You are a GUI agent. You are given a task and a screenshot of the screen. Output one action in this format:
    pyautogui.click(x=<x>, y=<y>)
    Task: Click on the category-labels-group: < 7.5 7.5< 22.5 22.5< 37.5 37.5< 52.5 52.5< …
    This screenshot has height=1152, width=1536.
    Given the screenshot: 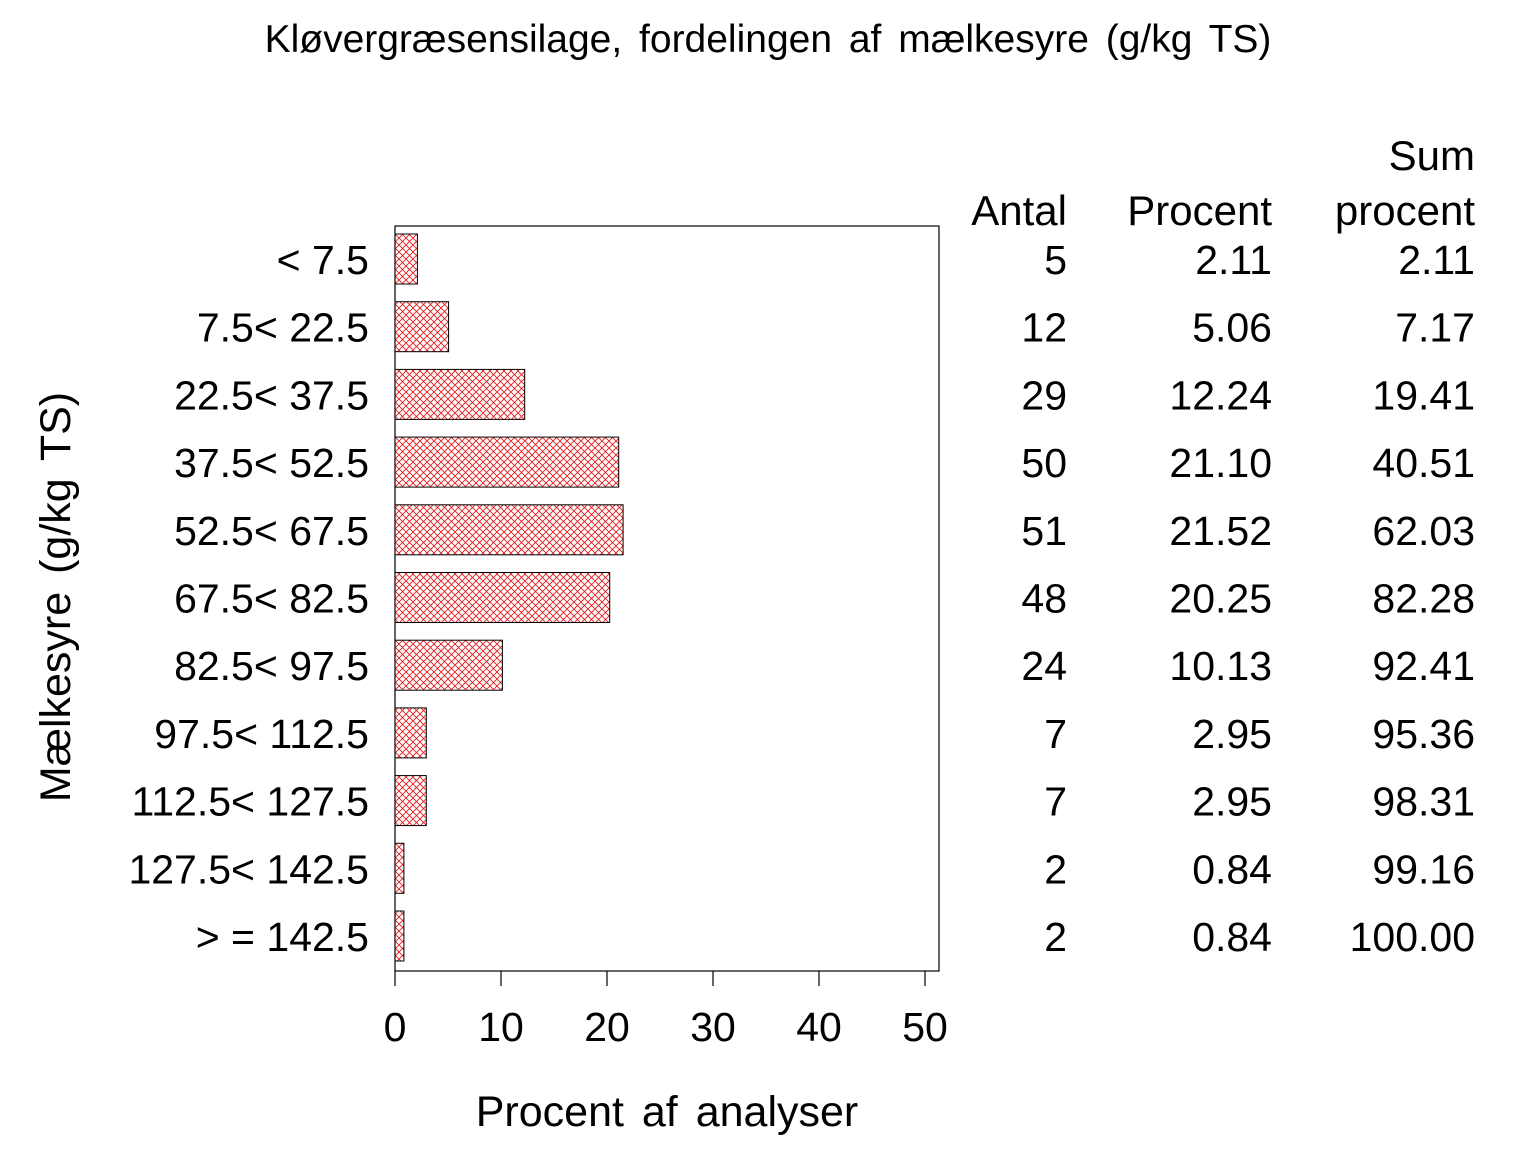 What is the action you would take?
    pyautogui.click(x=248, y=598)
    